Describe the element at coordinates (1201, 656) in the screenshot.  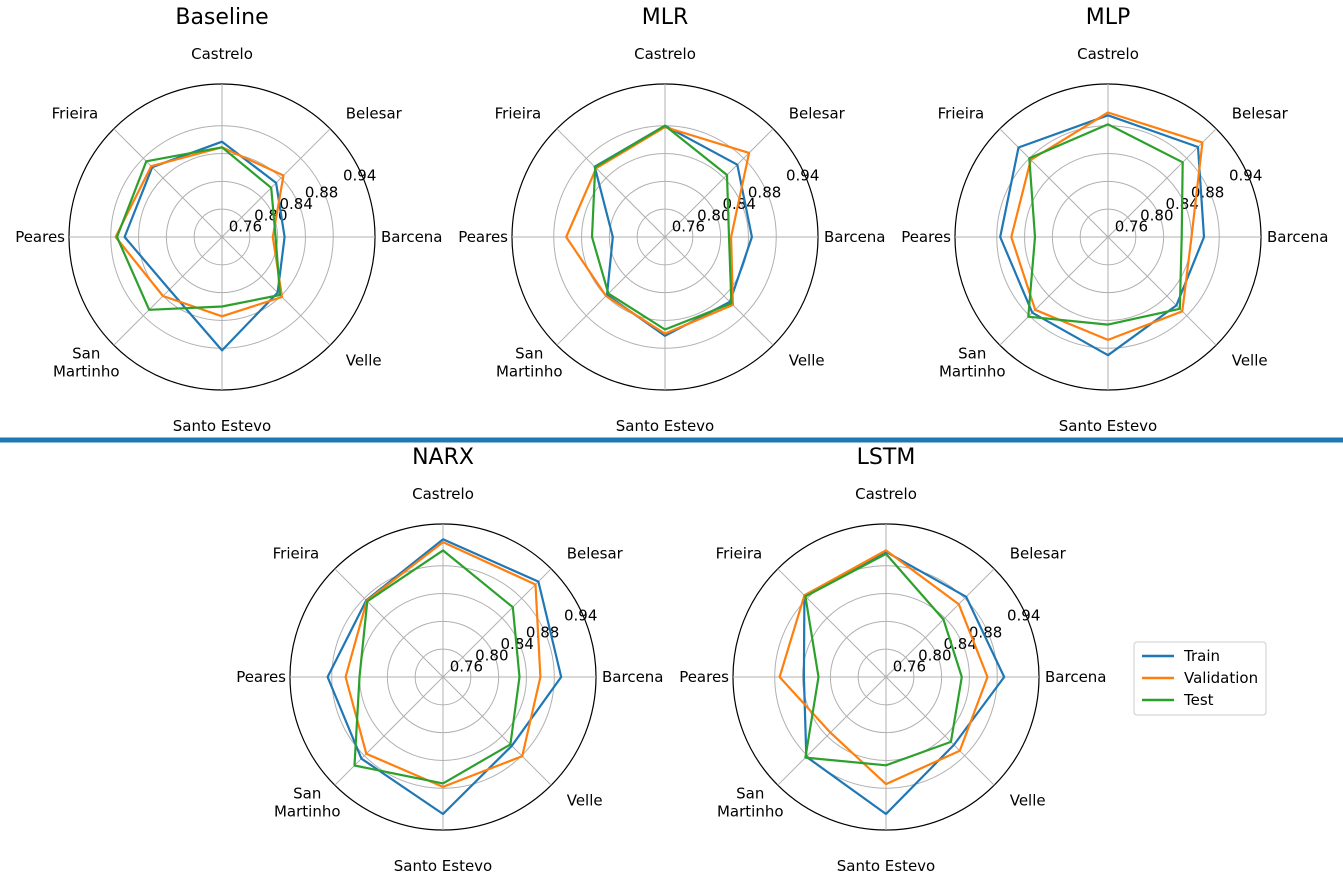
I see `legend-label-train: Train` at that location.